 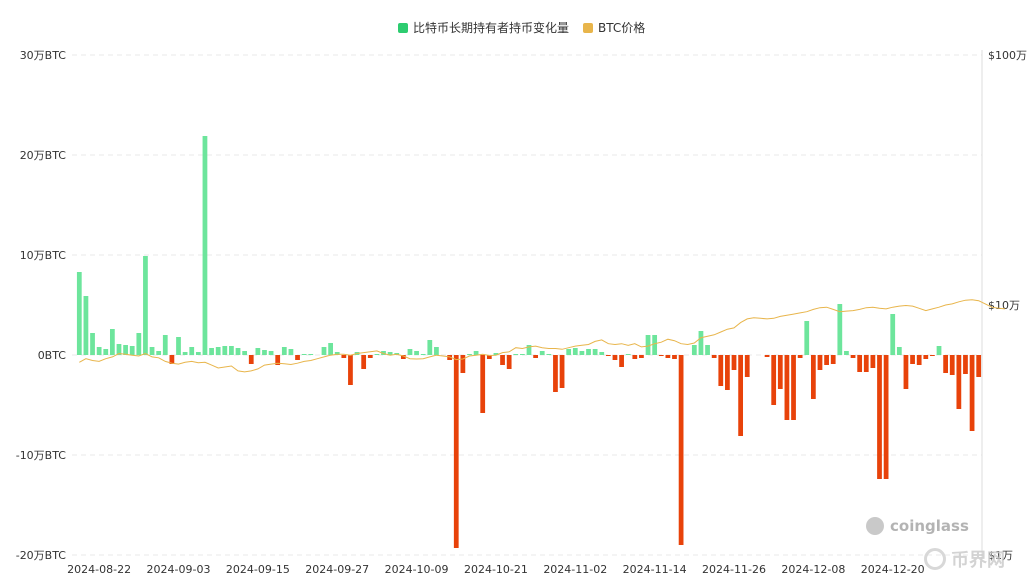 I want to click on left-axis-tick-label: 20万BTC, so click(x=43, y=155).